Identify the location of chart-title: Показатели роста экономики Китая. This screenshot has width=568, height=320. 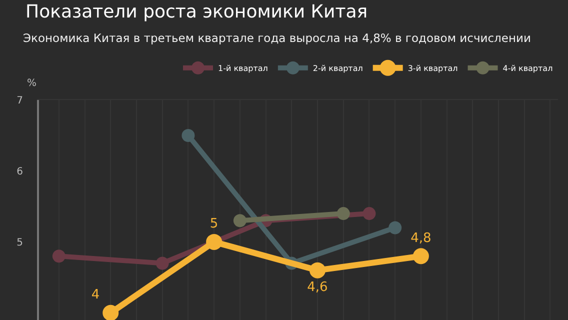
(197, 11).